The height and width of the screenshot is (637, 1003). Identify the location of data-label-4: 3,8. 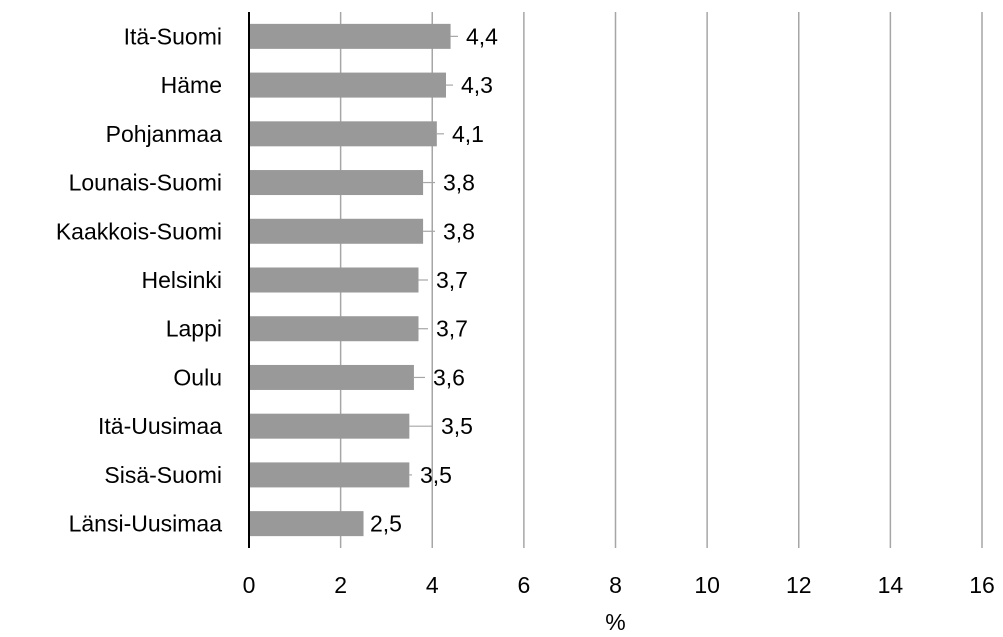
(459, 231).